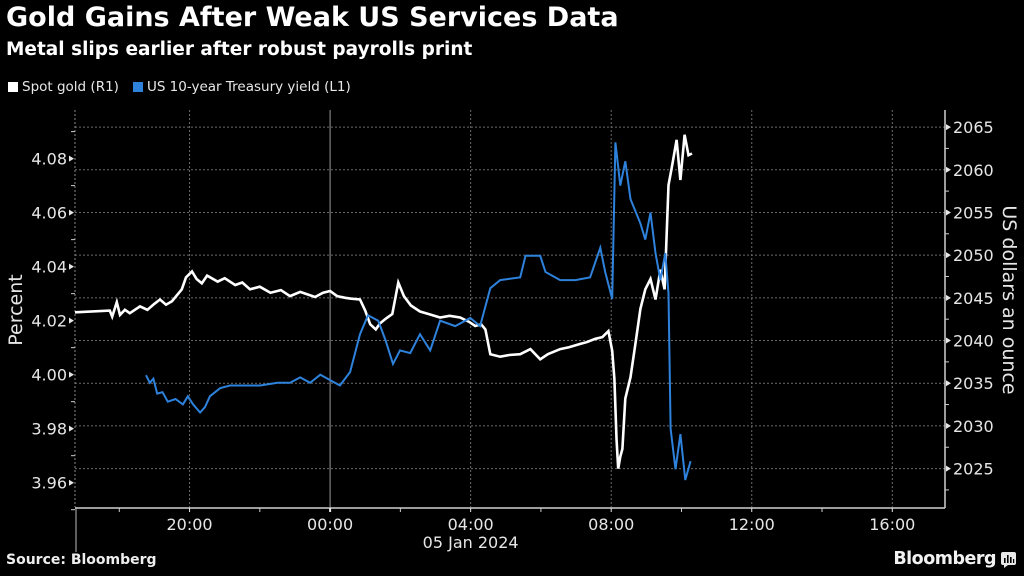  What do you see at coordinates (973, 255) in the screenshot?
I see `y-right-tick-label: 2050` at bounding box center [973, 255].